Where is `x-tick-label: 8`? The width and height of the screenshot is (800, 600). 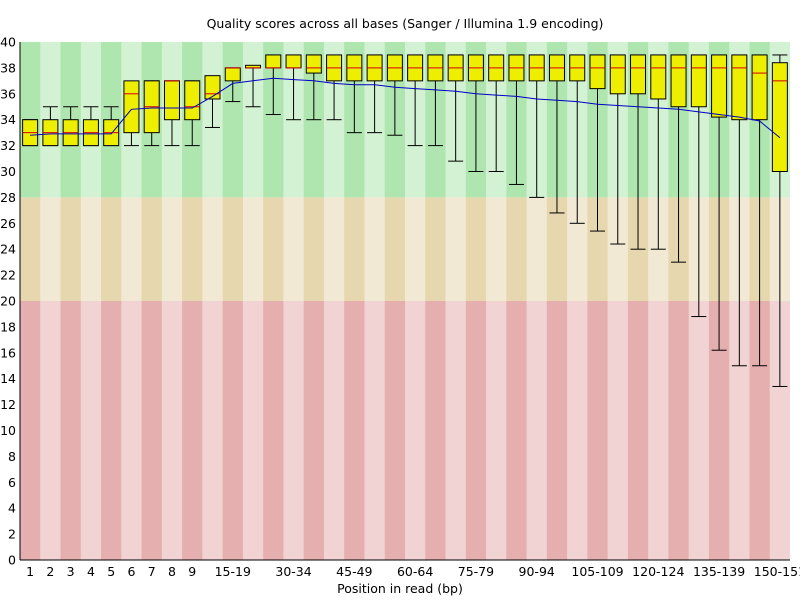 x-tick-label: 8 is located at coordinates (172, 571).